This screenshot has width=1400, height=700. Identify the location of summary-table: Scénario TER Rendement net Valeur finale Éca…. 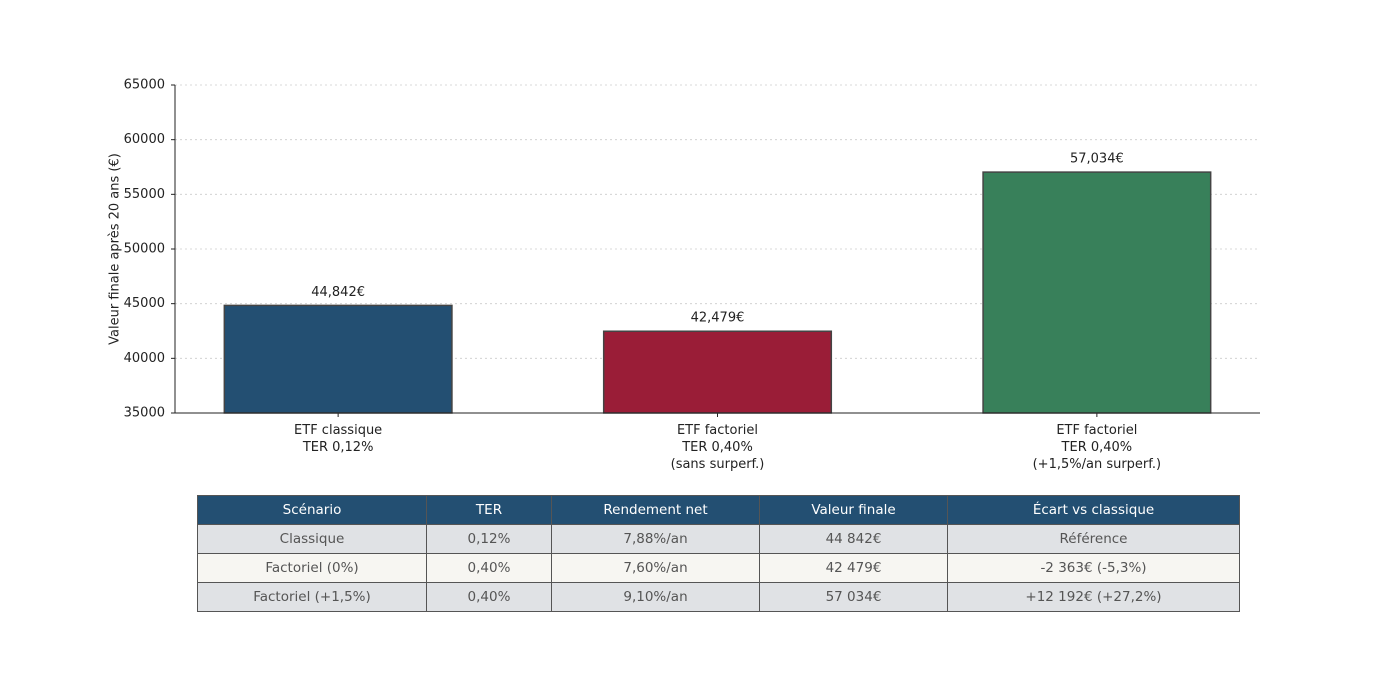
(718, 553).